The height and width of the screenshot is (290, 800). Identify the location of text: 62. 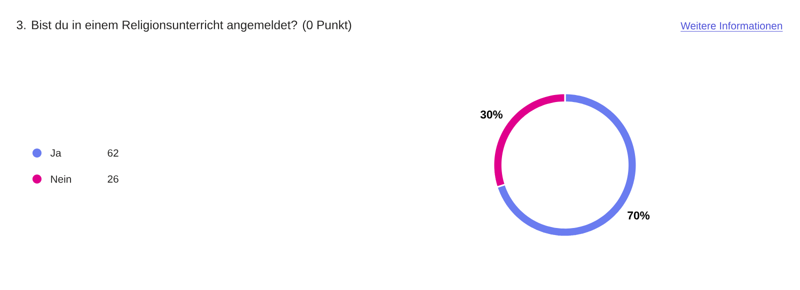
(113, 153).